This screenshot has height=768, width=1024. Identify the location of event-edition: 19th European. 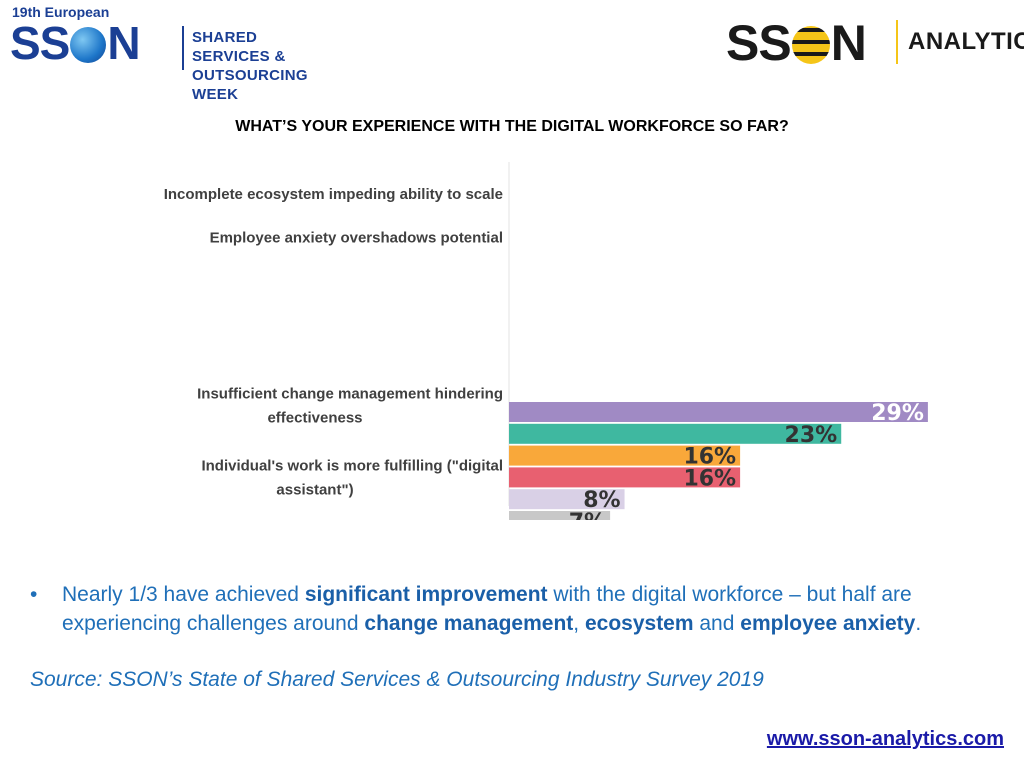
(61, 12).